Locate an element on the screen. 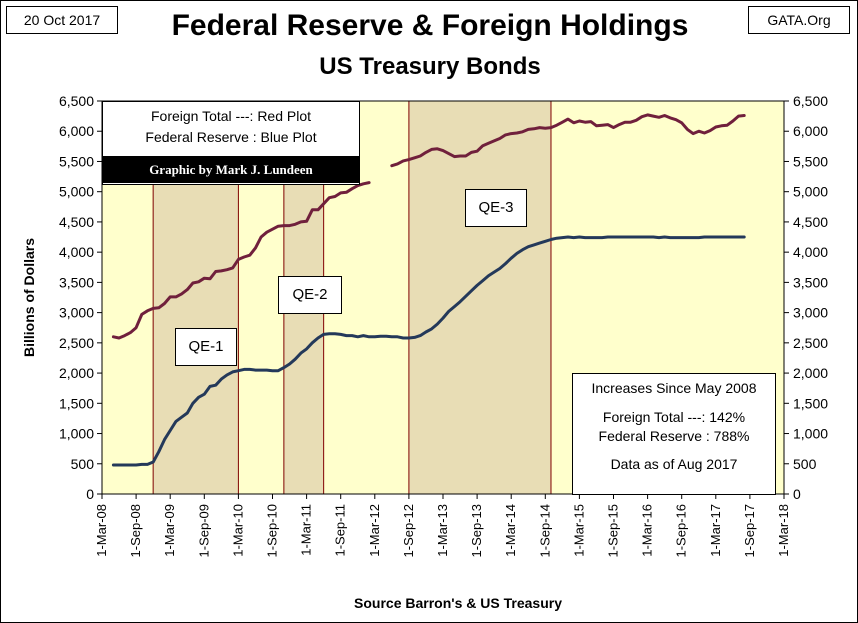 This screenshot has width=858, height=623. y-axis-label: Billions of Dollars is located at coordinates (29, 297).